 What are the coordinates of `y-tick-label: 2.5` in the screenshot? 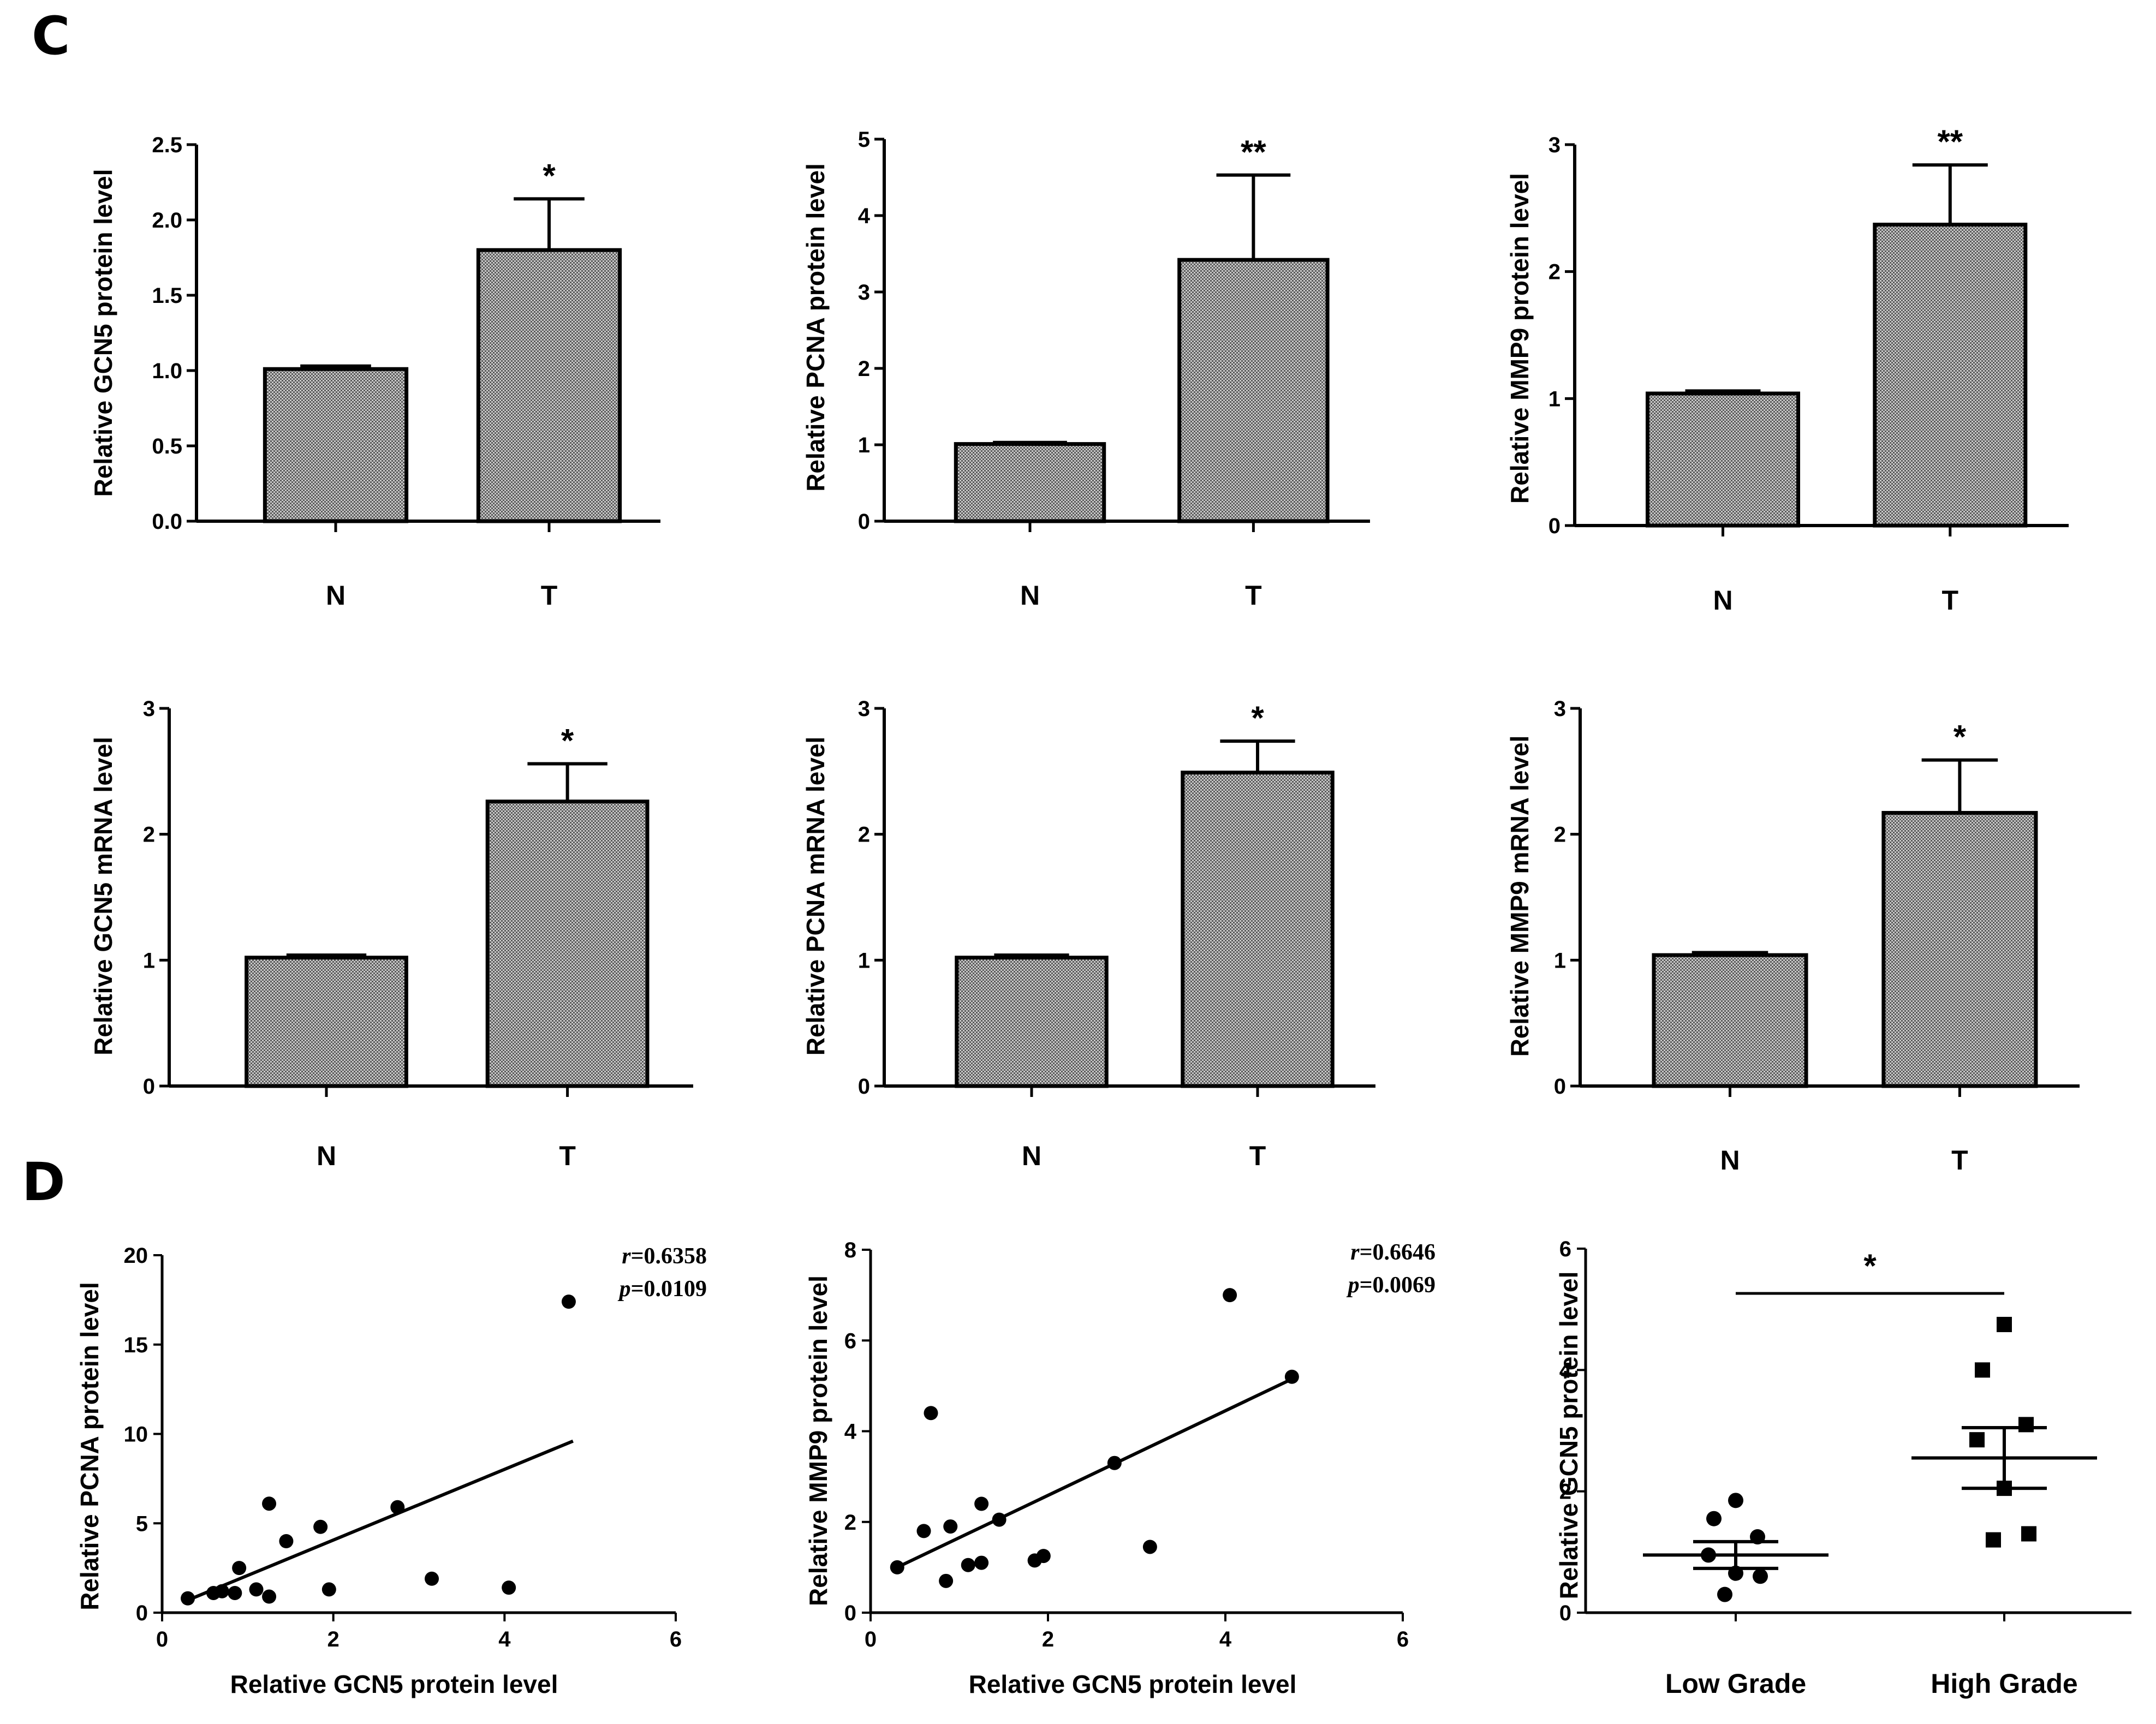 It's located at (167, 145).